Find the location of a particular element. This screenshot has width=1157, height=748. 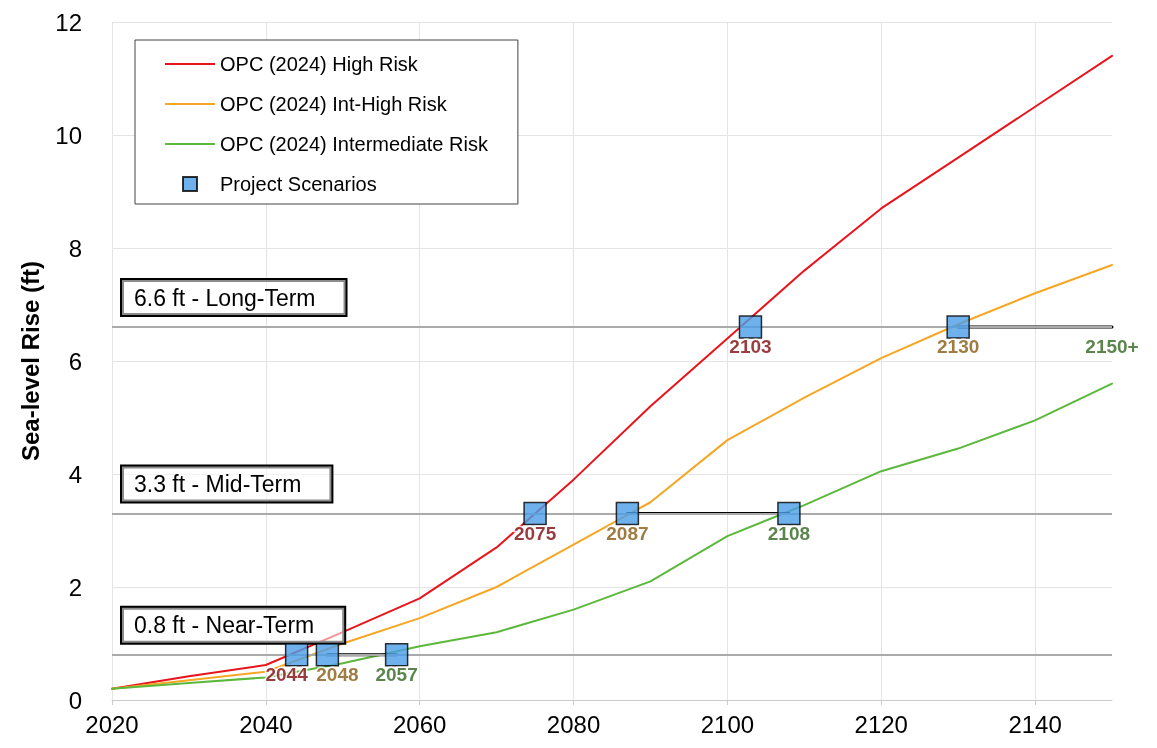

y-tick-label: 12 is located at coordinates (68, 22).